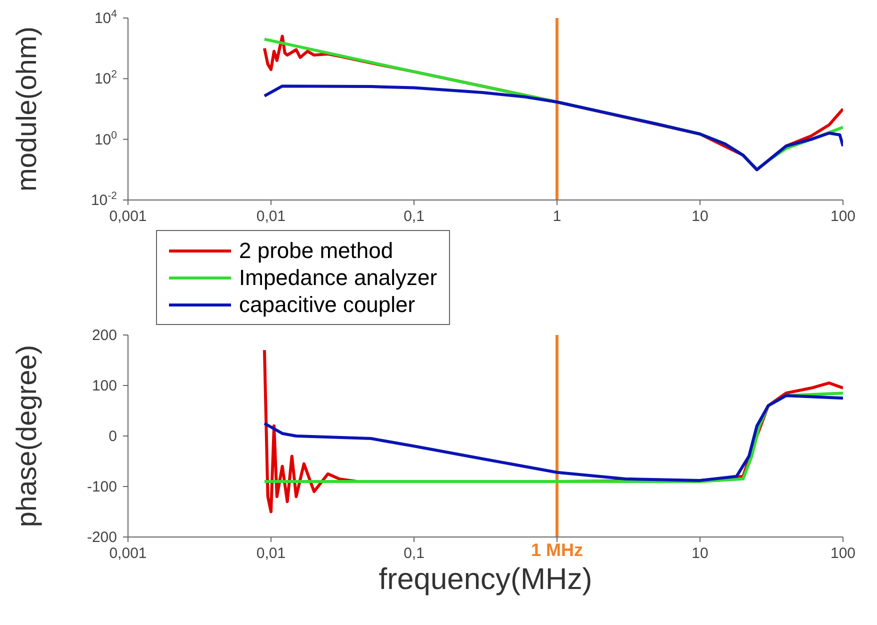  Describe the element at coordinates (104, 386) in the screenshot. I see `y-tick-label: 100` at that location.